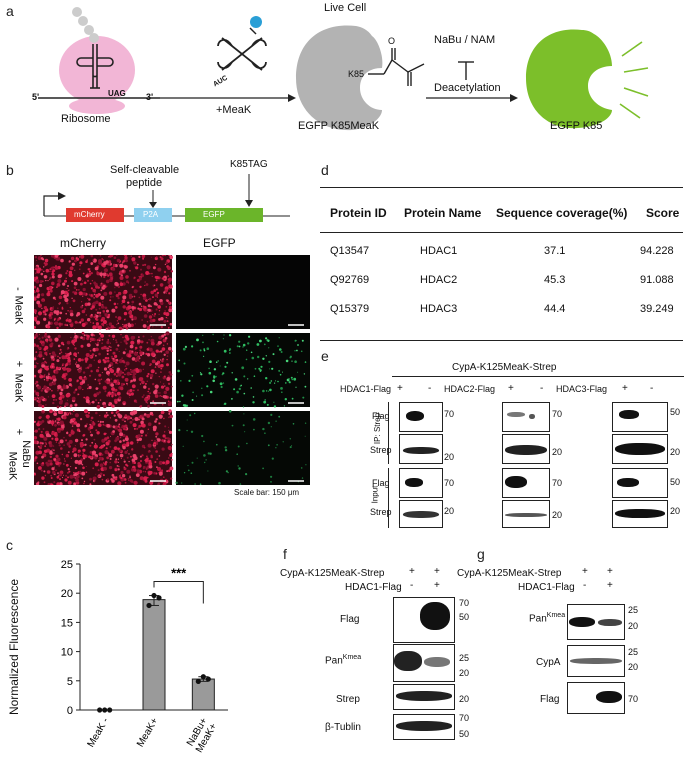 The image size is (685, 760). I want to click on x-tick-label: NaBu+MeaK+, so click(201, 735).